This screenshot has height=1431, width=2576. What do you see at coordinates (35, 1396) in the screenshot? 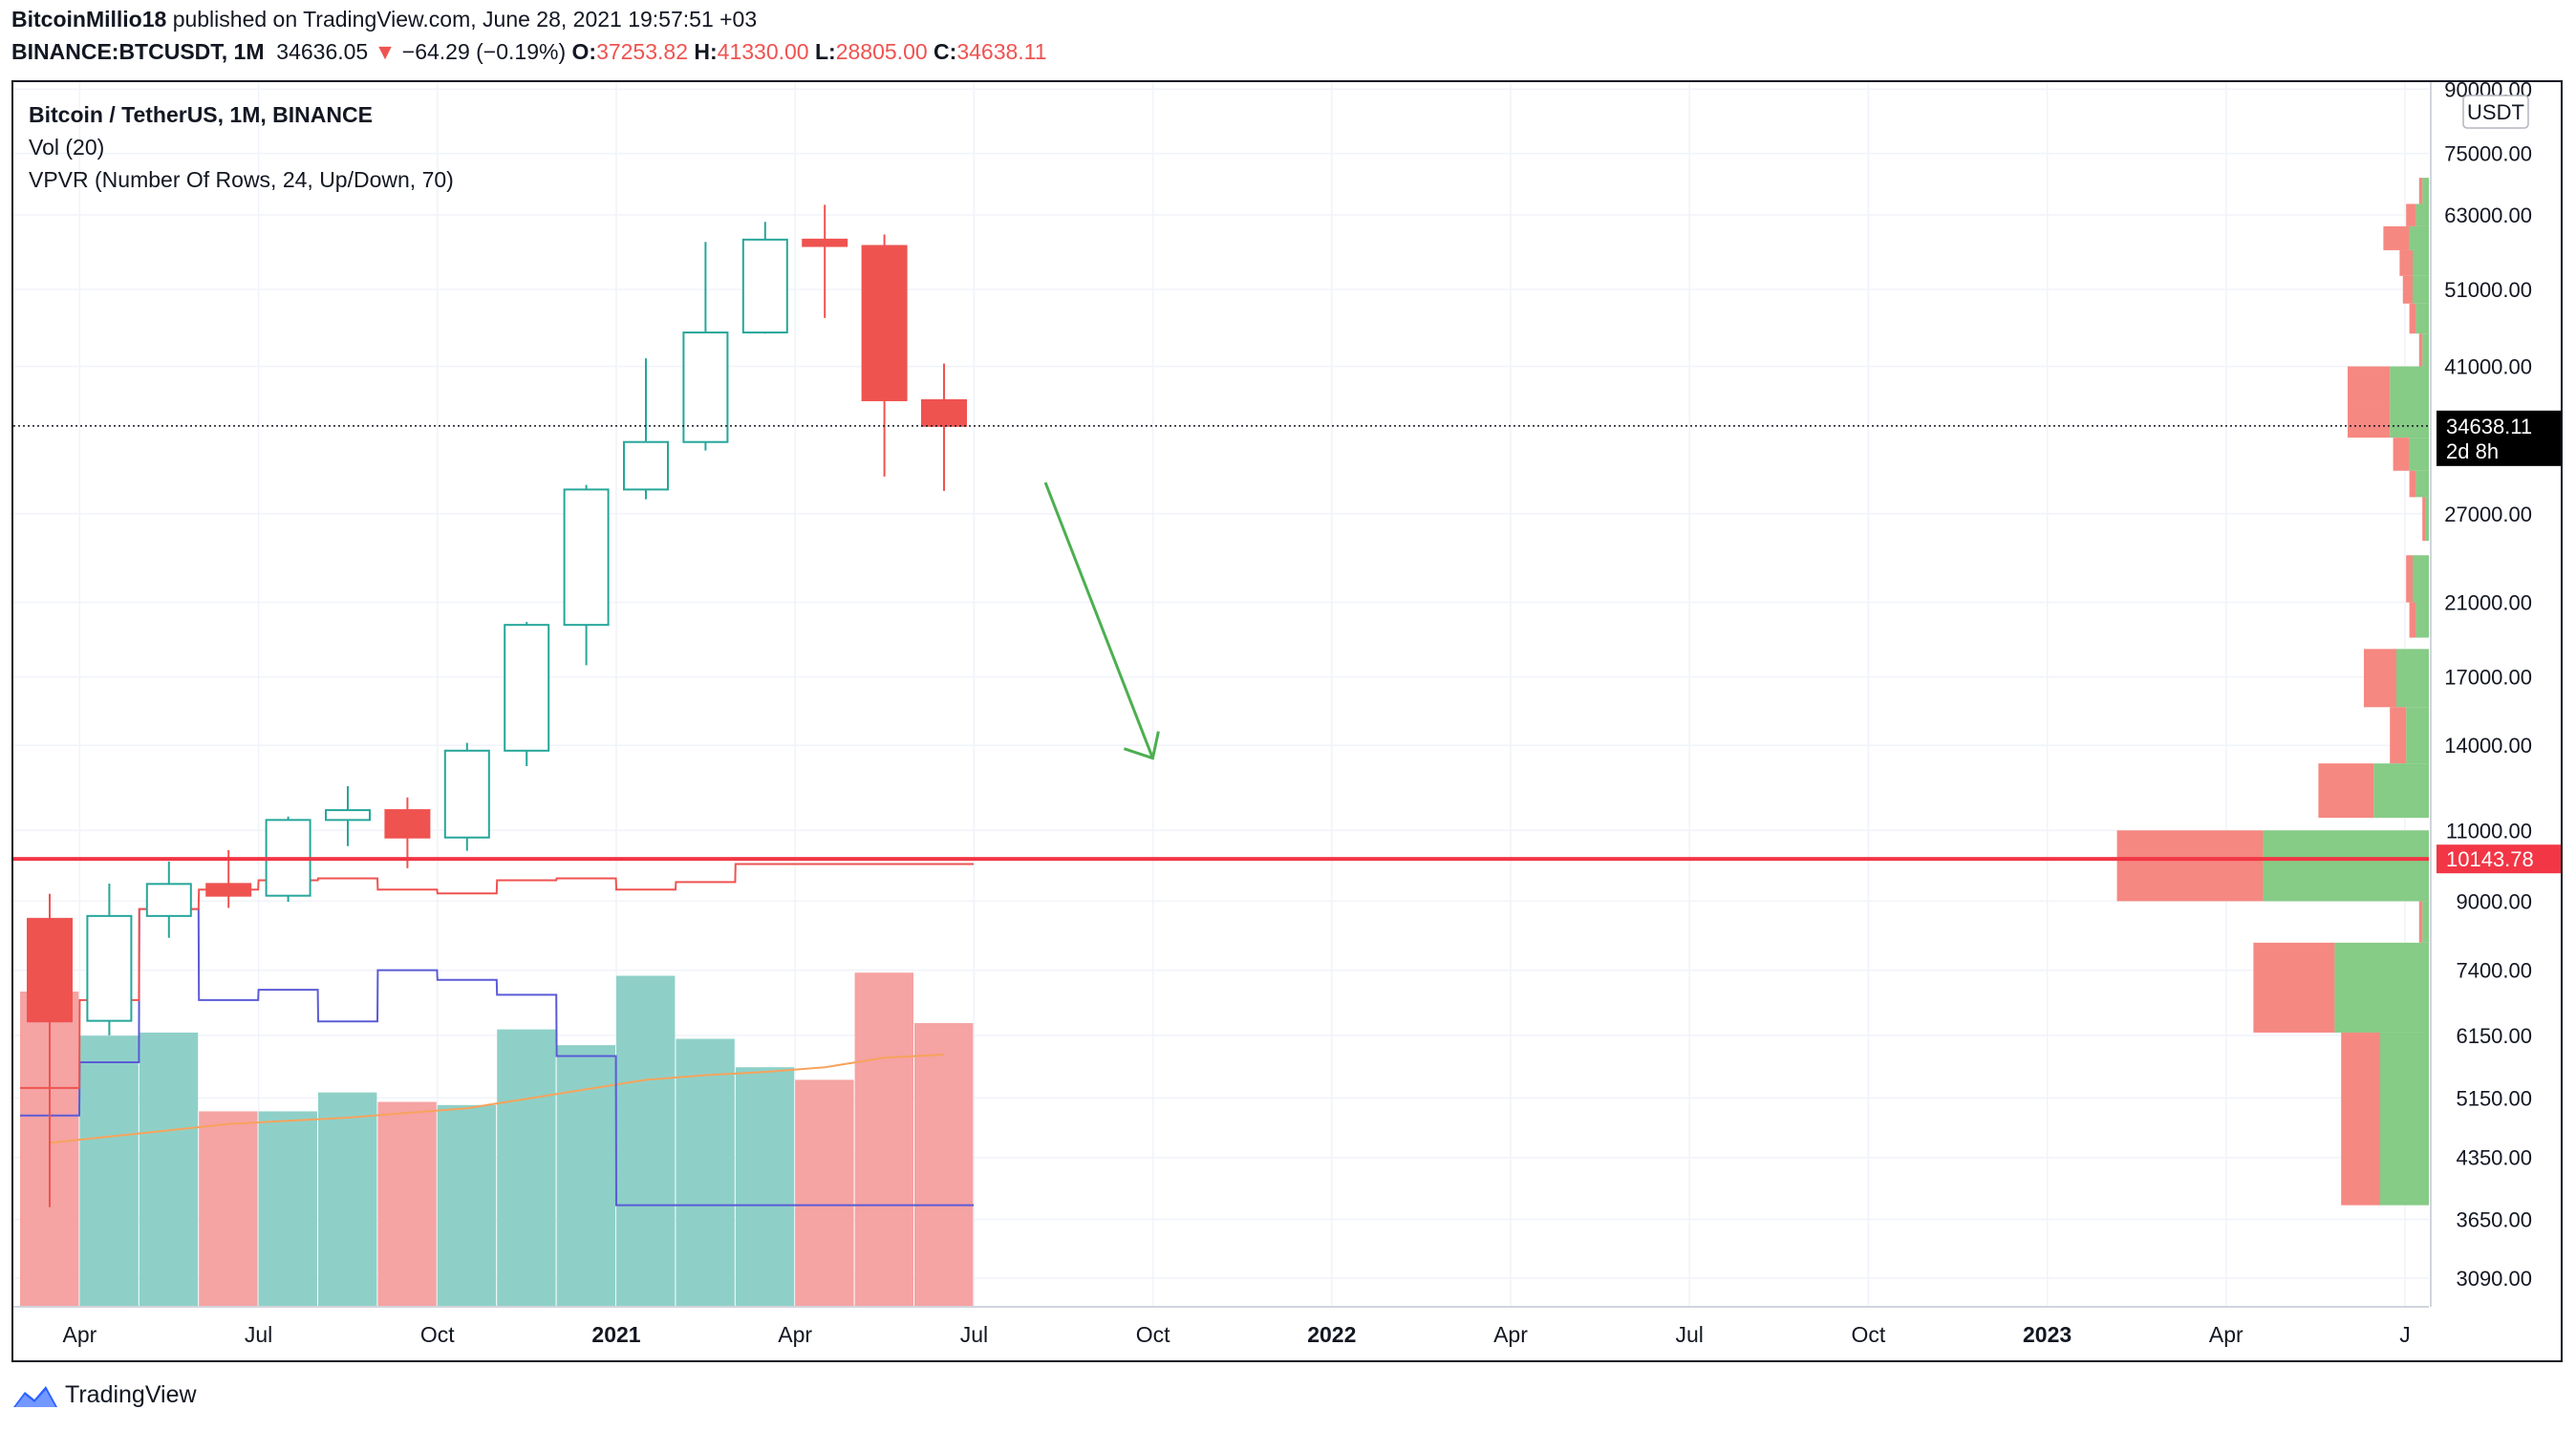
I see `tradingview-logo-icon` at bounding box center [35, 1396].